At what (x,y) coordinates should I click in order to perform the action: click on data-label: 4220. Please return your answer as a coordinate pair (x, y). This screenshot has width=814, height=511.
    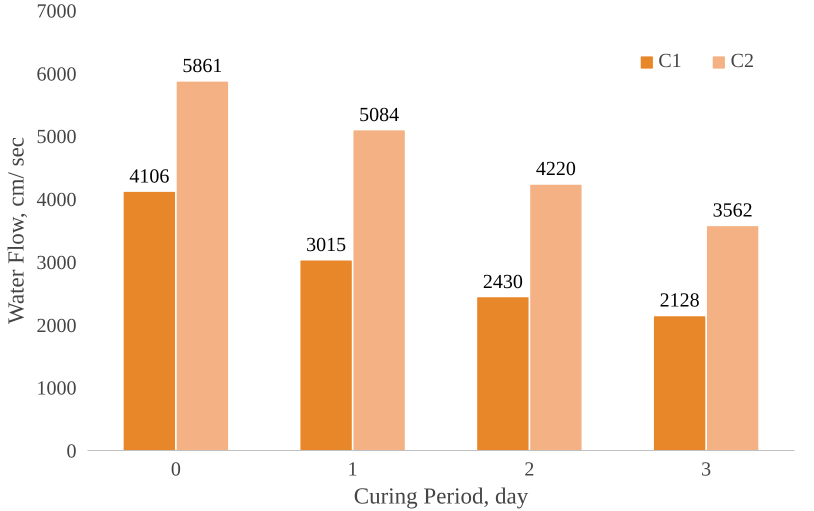
    Looking at the image, I should click on (556, 169).